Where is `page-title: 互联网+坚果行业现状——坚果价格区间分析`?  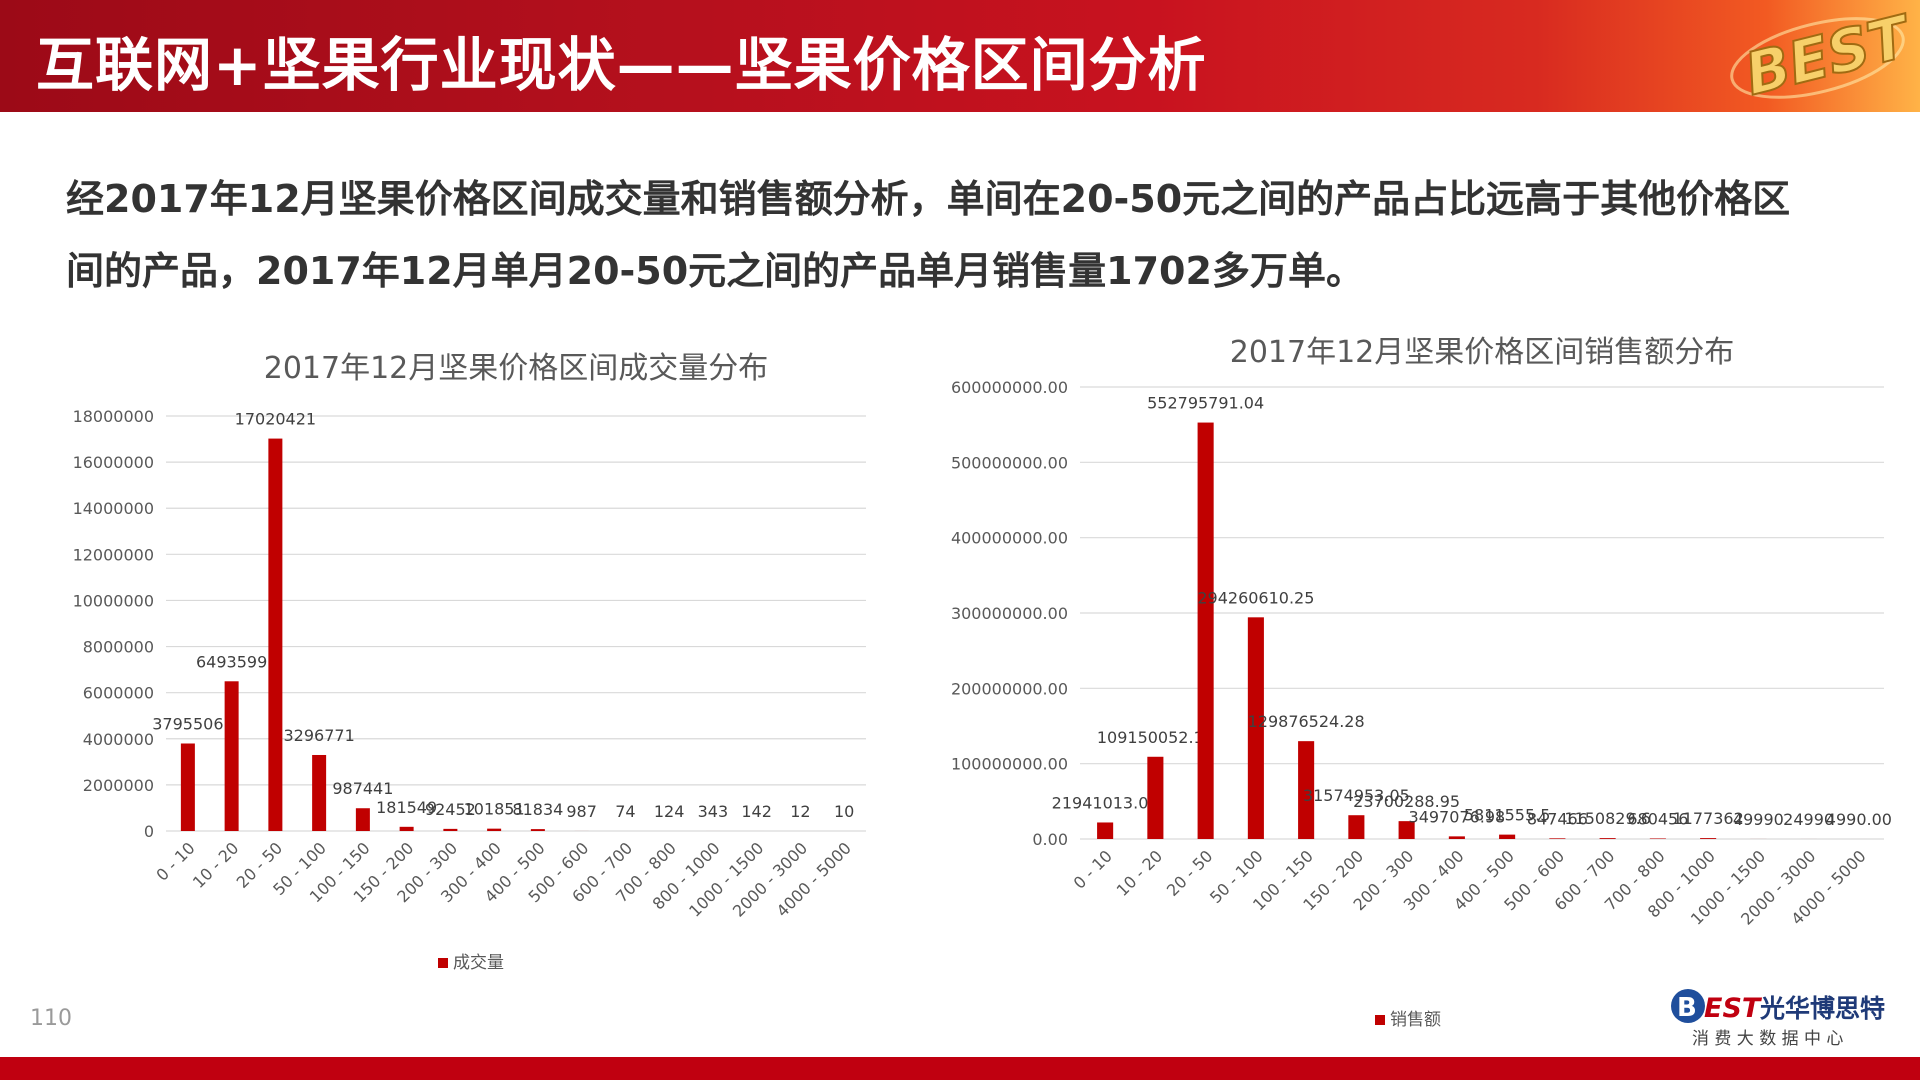
page-title: 互联网+坚果行业现状——坚果价格区间分析 is located at coordinates (621, 65).